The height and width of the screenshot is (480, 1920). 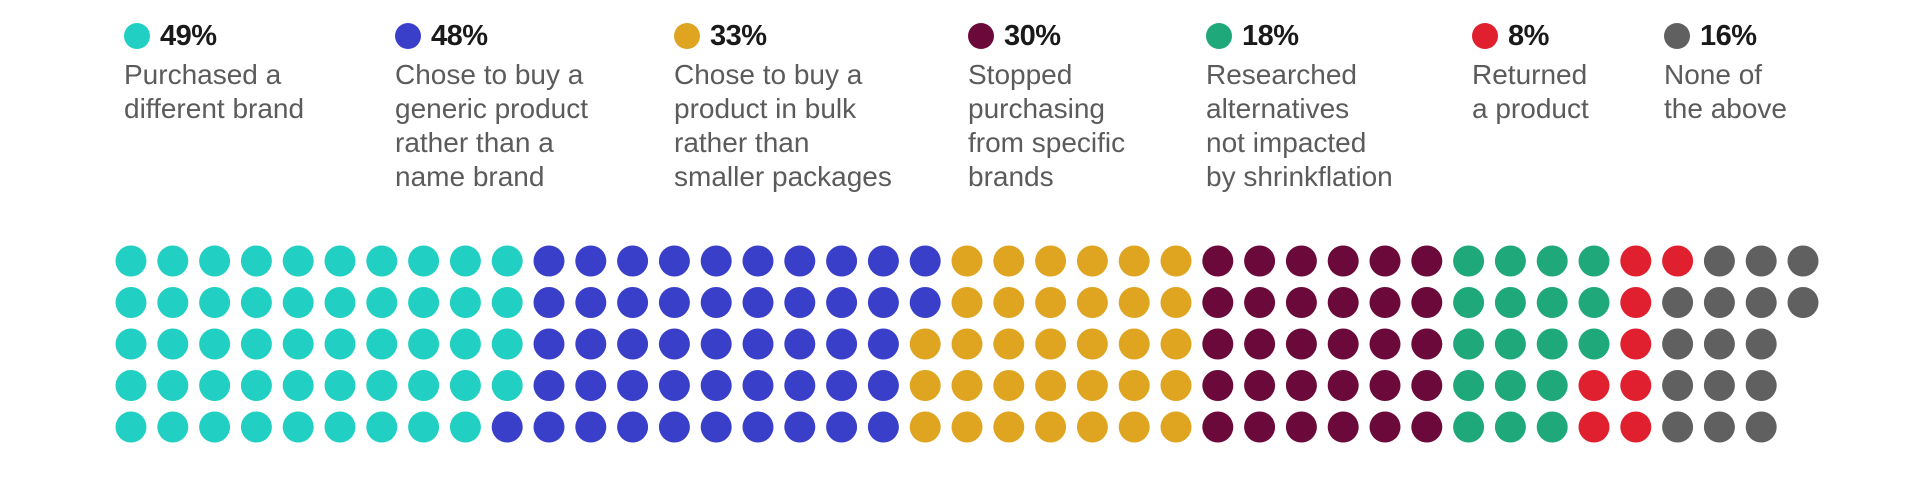 What do you see at coordinates (1528, 35) in the screenshot?
I see `legend-value-returned-product: 8%` at bounding box center [1528, 35].